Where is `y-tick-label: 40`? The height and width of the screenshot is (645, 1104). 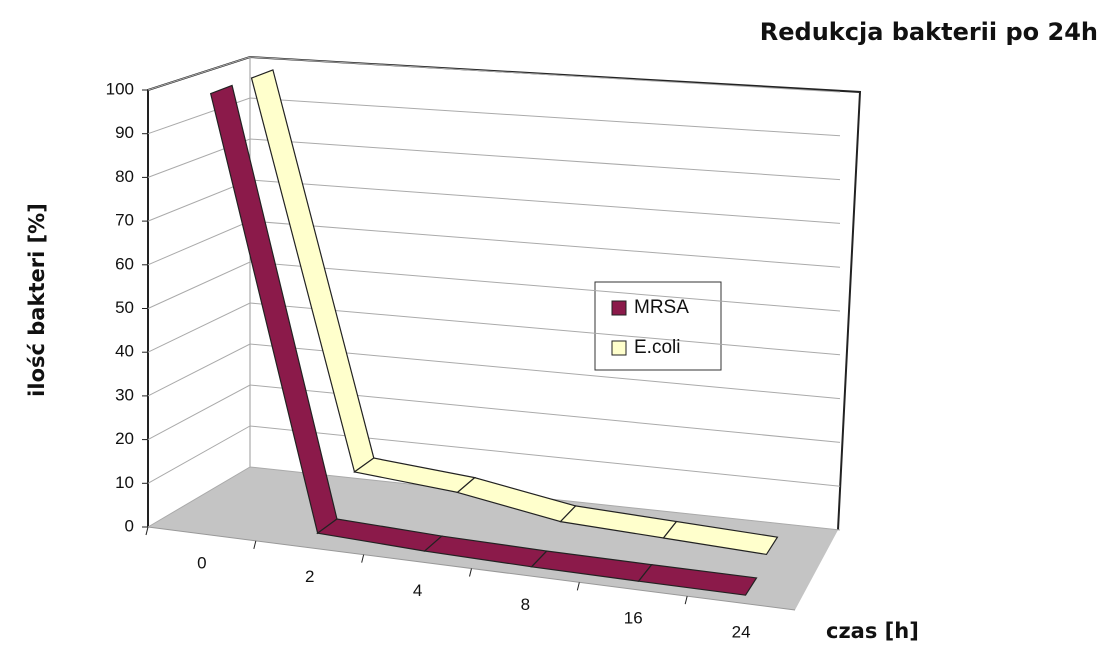 y-tick-label: 40 is located at coordinates (124, 351).